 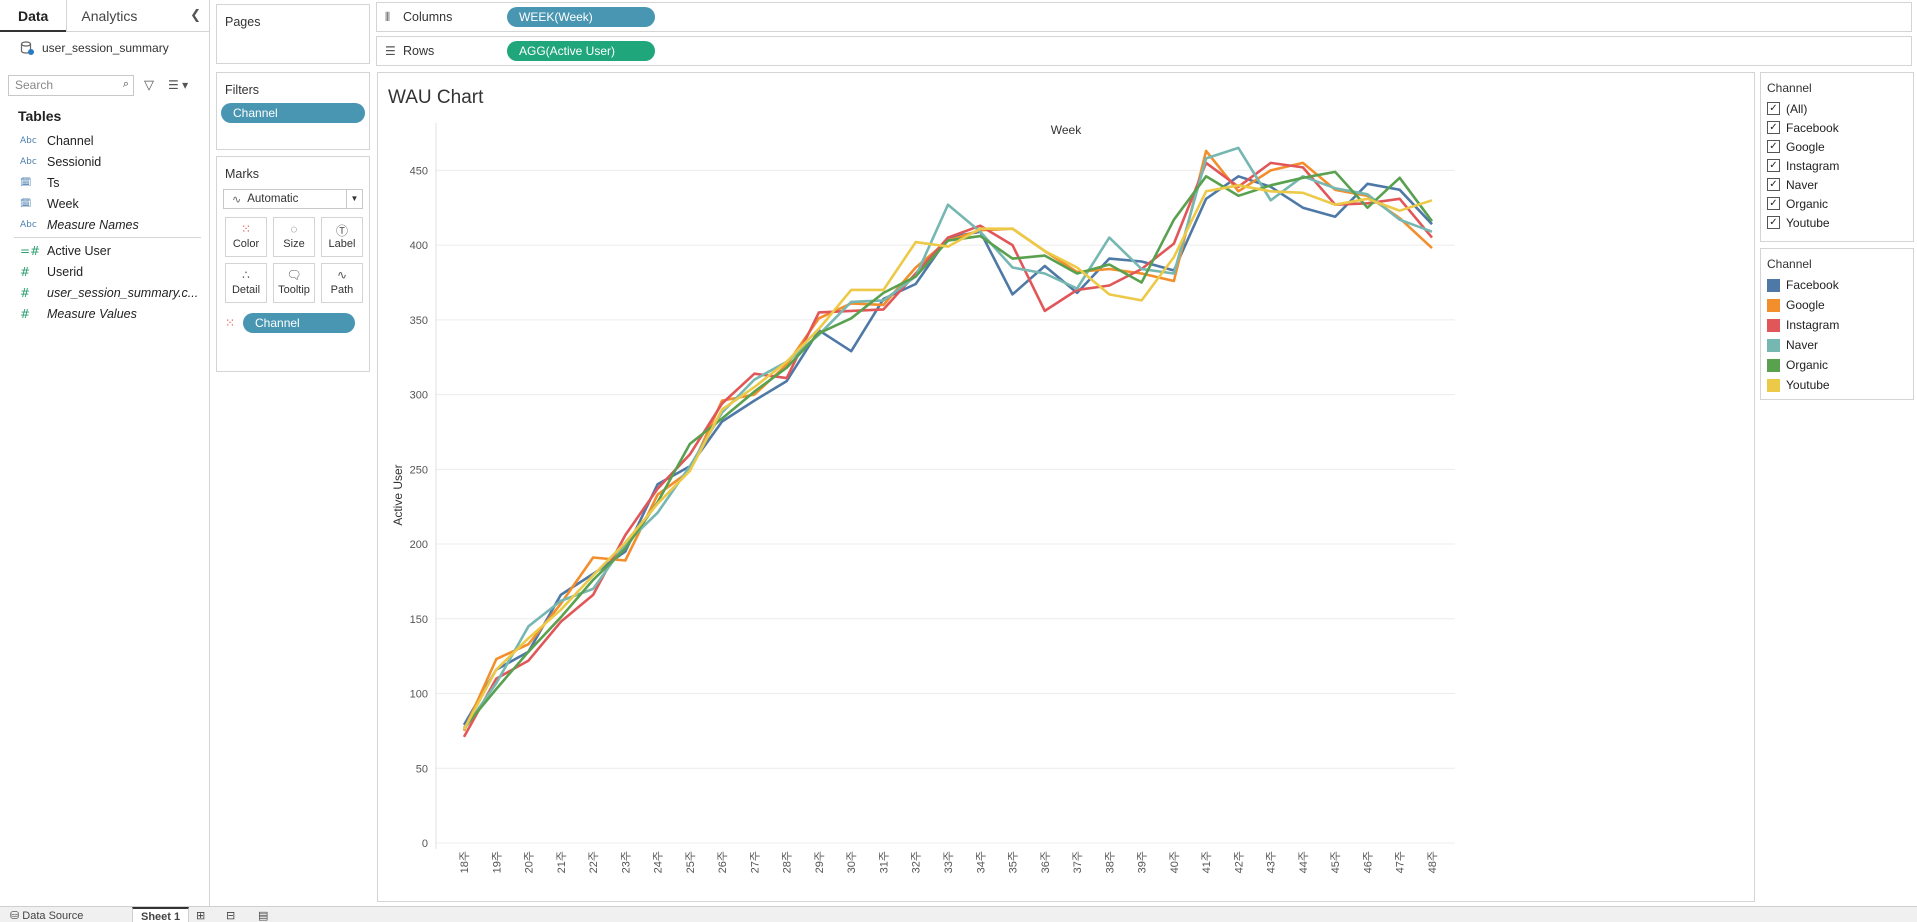 I want to click on data-source-tab: ⛁ Data Source, so click(x=46, y=915).